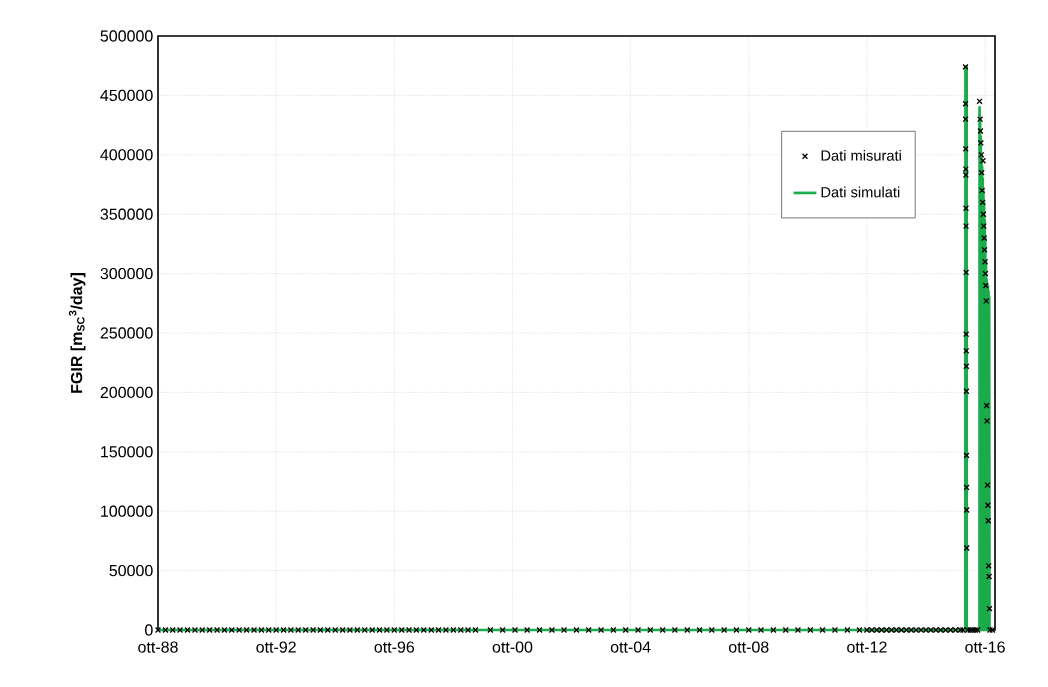 The image size is (1048, 687). Describe the element at coordinates (985, 647) in the screenshot. I see `x-tick-label: ott-16` at that location.